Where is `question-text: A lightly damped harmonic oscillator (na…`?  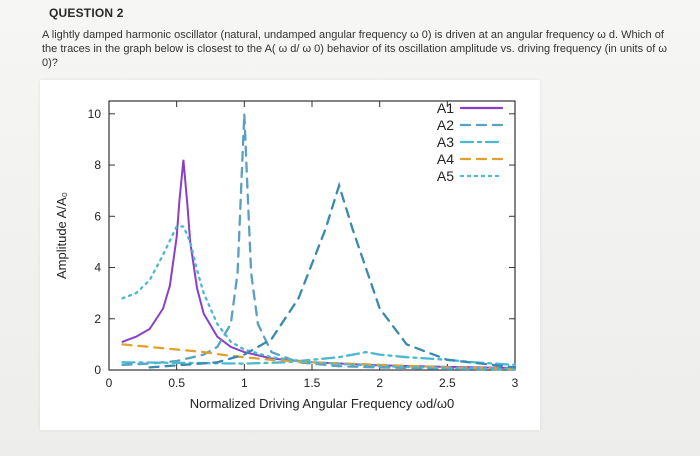
question-text: A lightly damped harmonic oscillator (na… is located at coordinates (354, 49).